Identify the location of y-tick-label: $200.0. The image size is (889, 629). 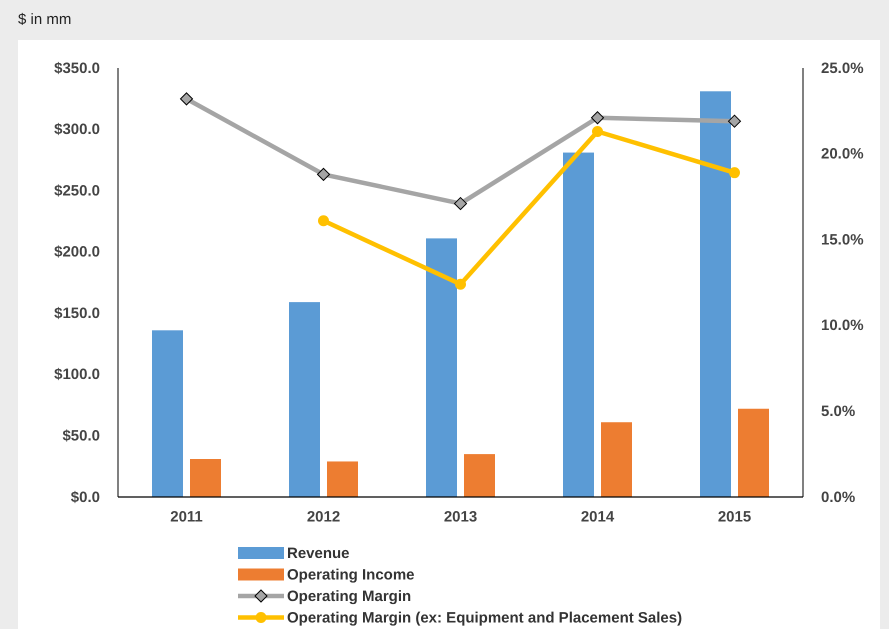
(77, 252).